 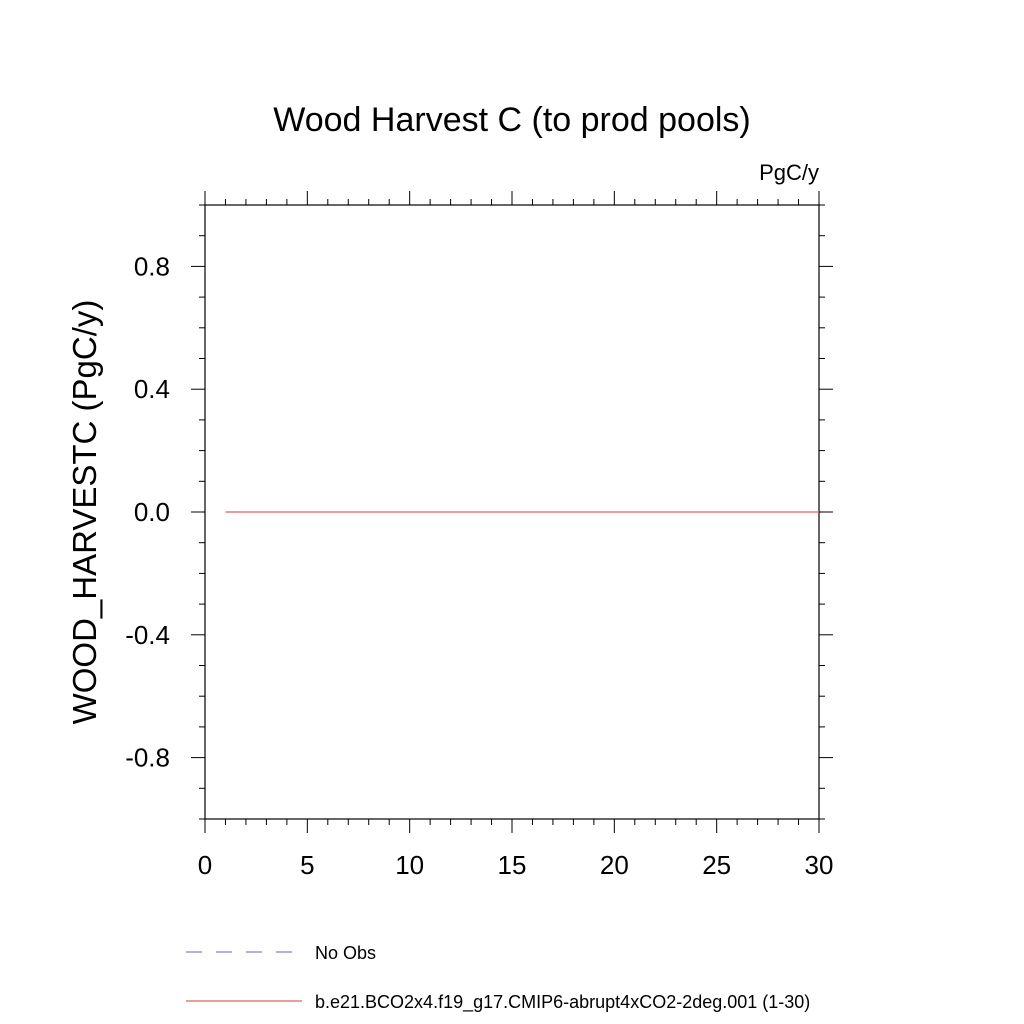 I want to click on legend-label-0: No Obs, so click(x=345, y=953).